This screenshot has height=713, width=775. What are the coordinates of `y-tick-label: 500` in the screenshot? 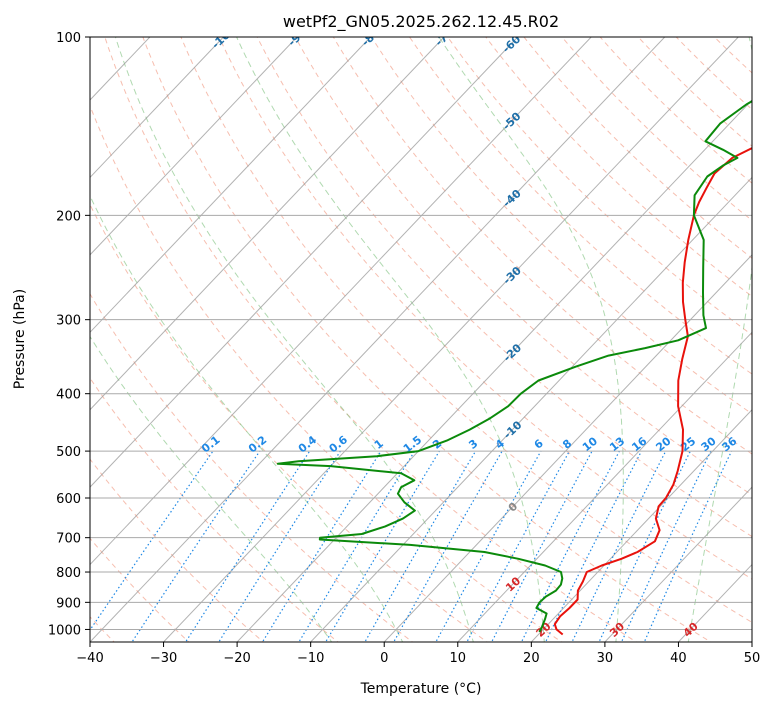 It's located at (68, 452).